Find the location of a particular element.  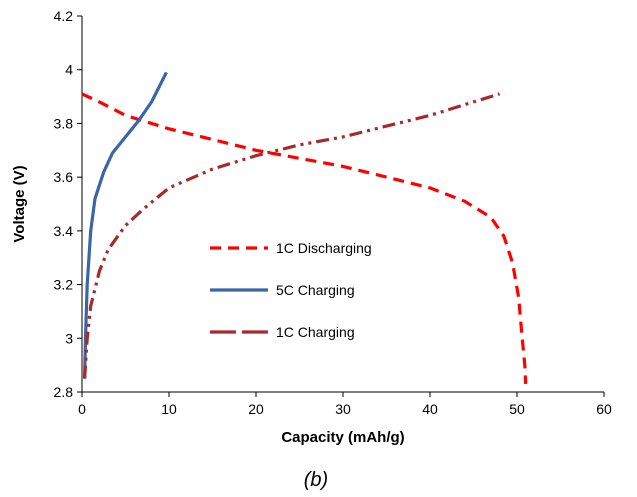

y-tick-label: 4.2 is located at coordinates (64, 16).